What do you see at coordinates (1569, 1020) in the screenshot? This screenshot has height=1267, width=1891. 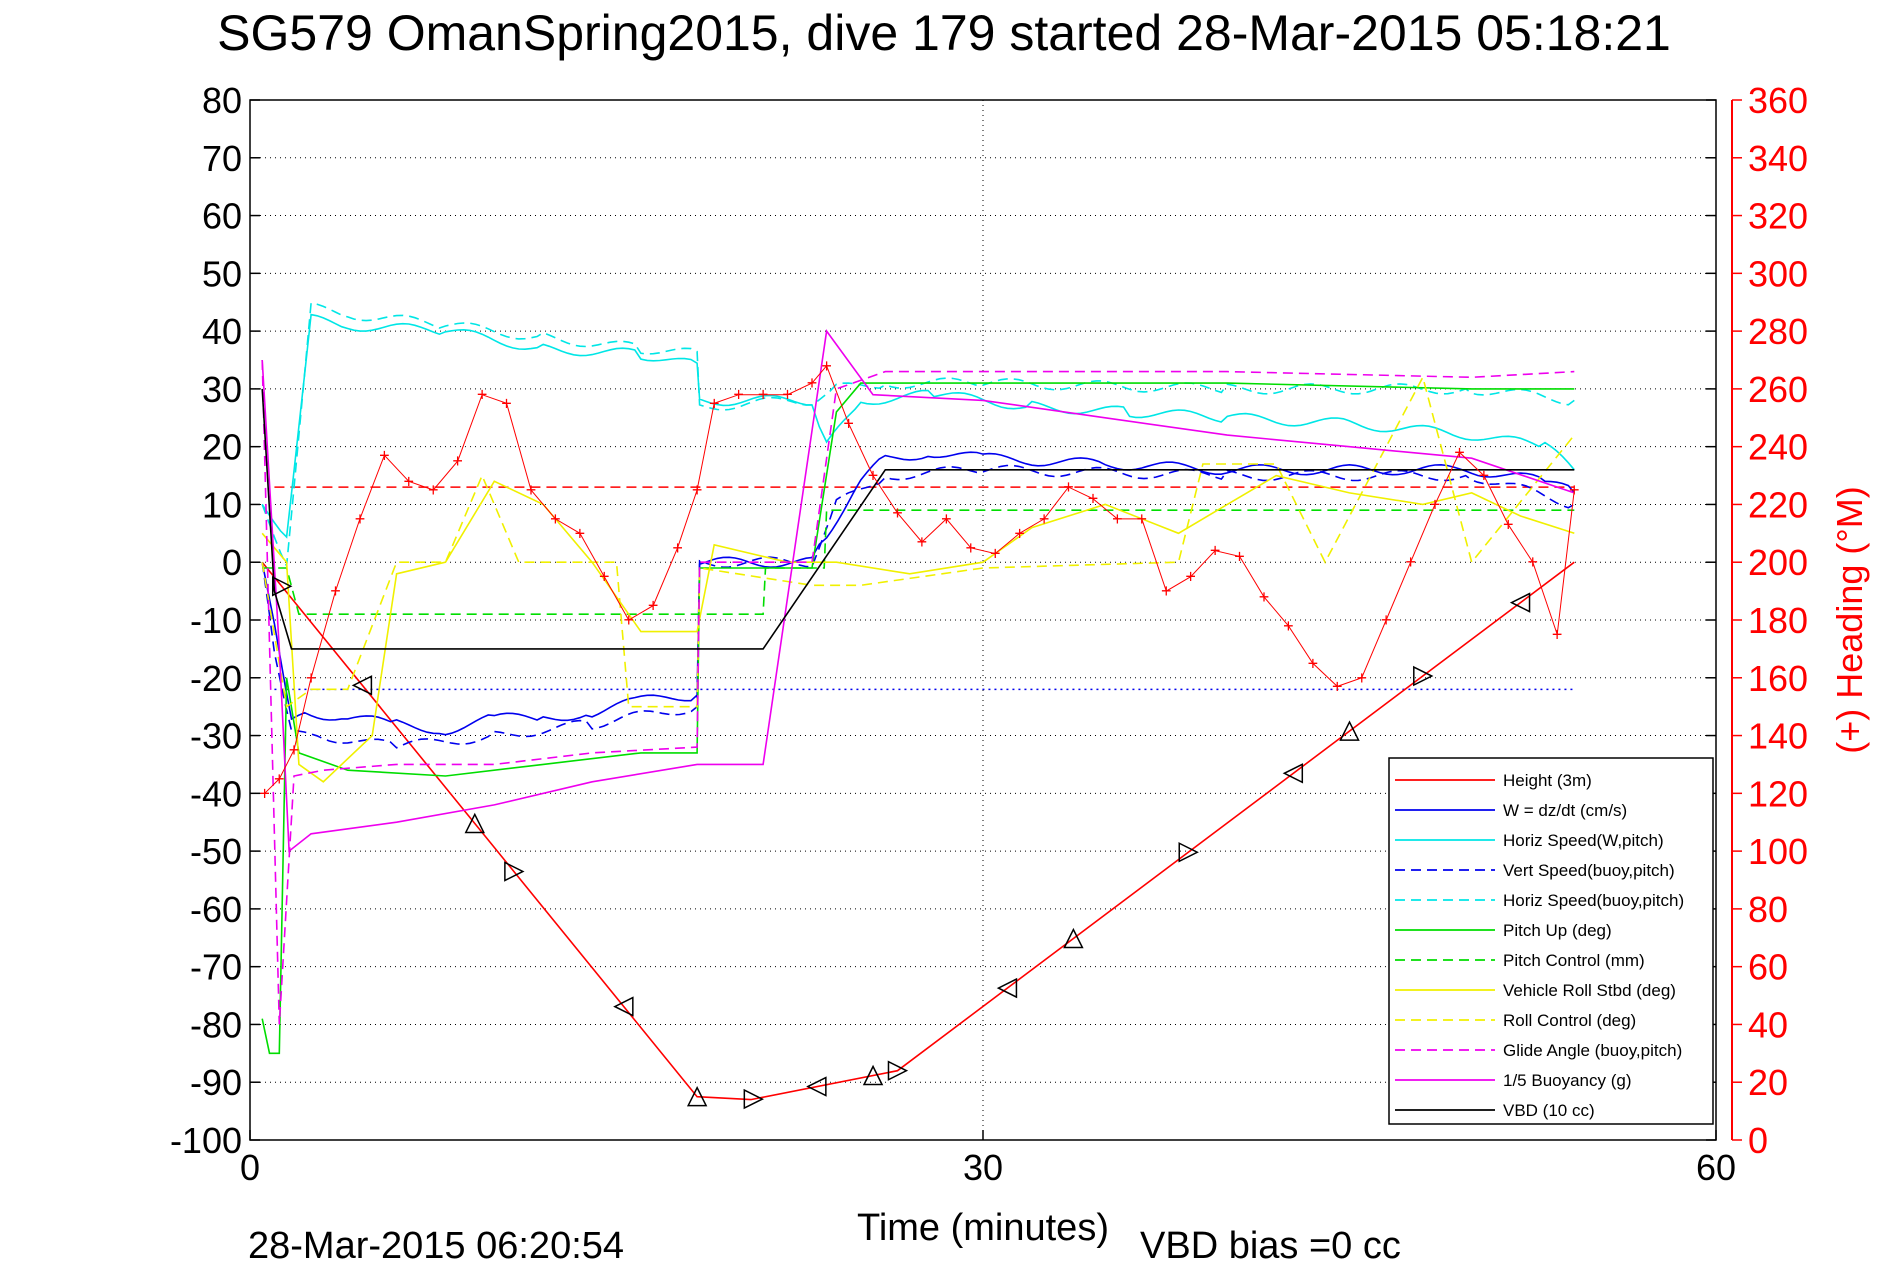 I see `legend-label-8: Roll Control (deg)` at bounding box center [1569, 1020].